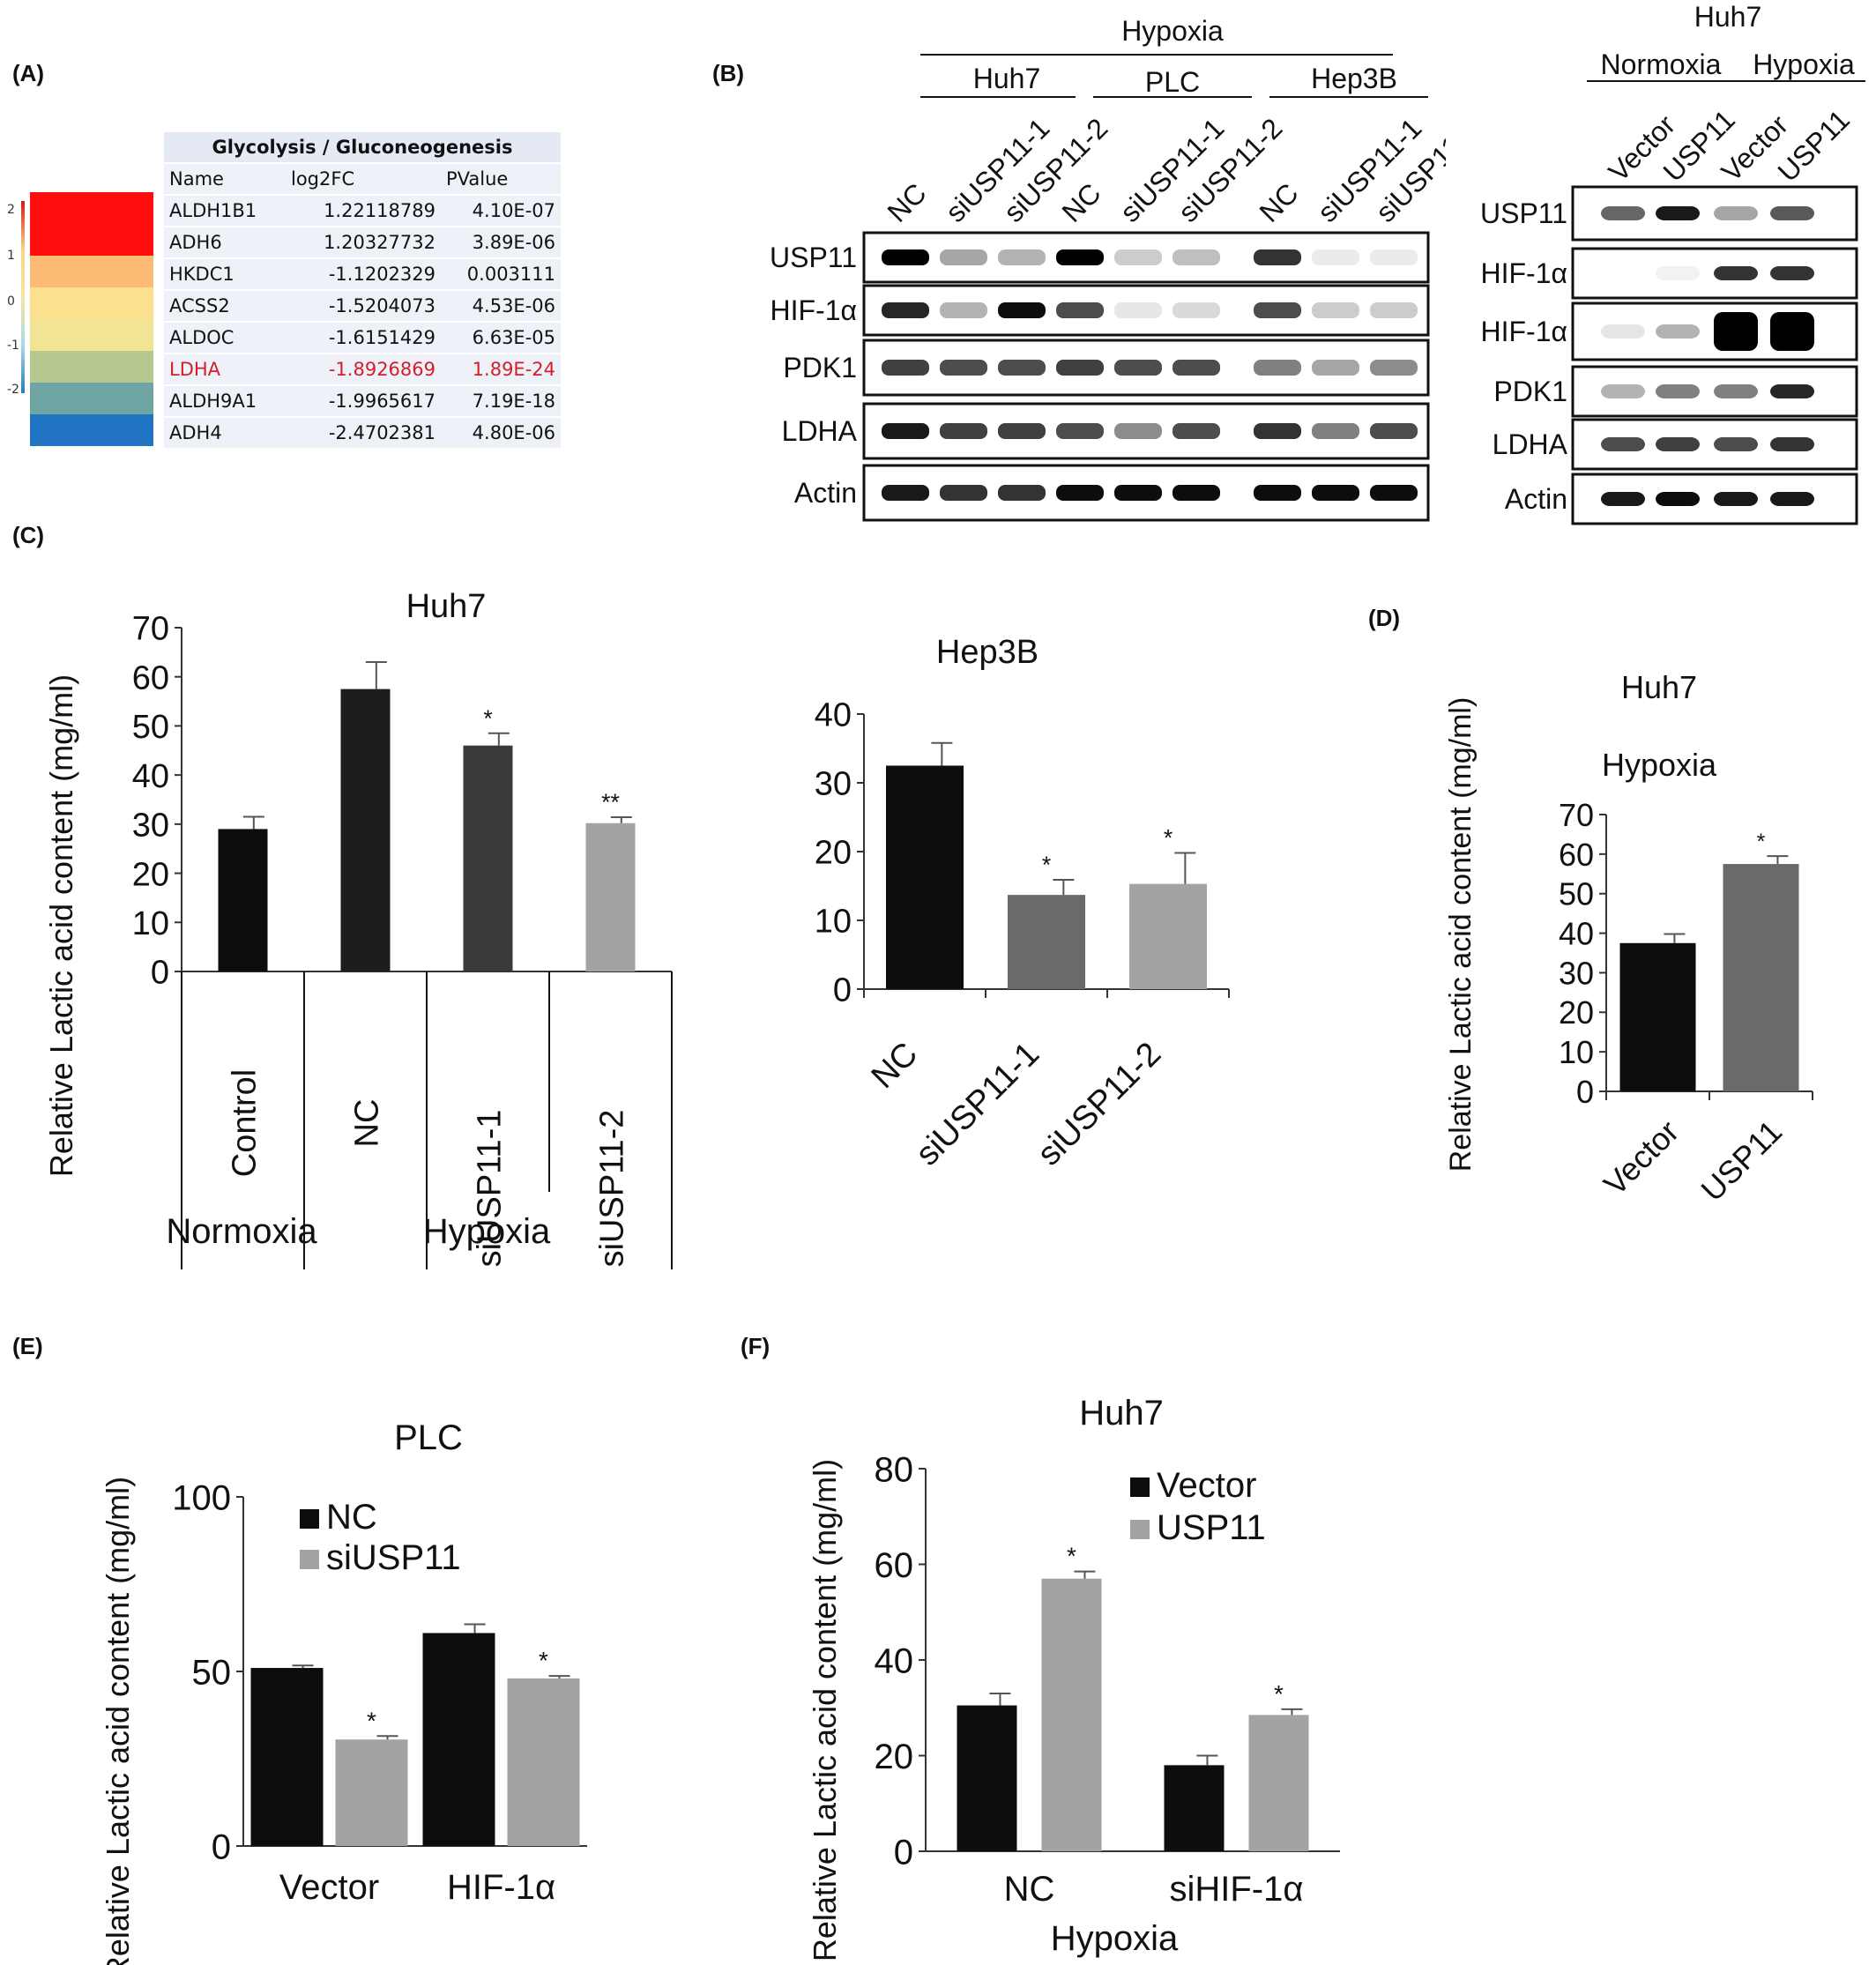 The image size is (1876, 1965). What do you see at coordinates (1576, 855) in the screenshot?
I see `y-tick-label: 60` at bounding box center [1576, 855].